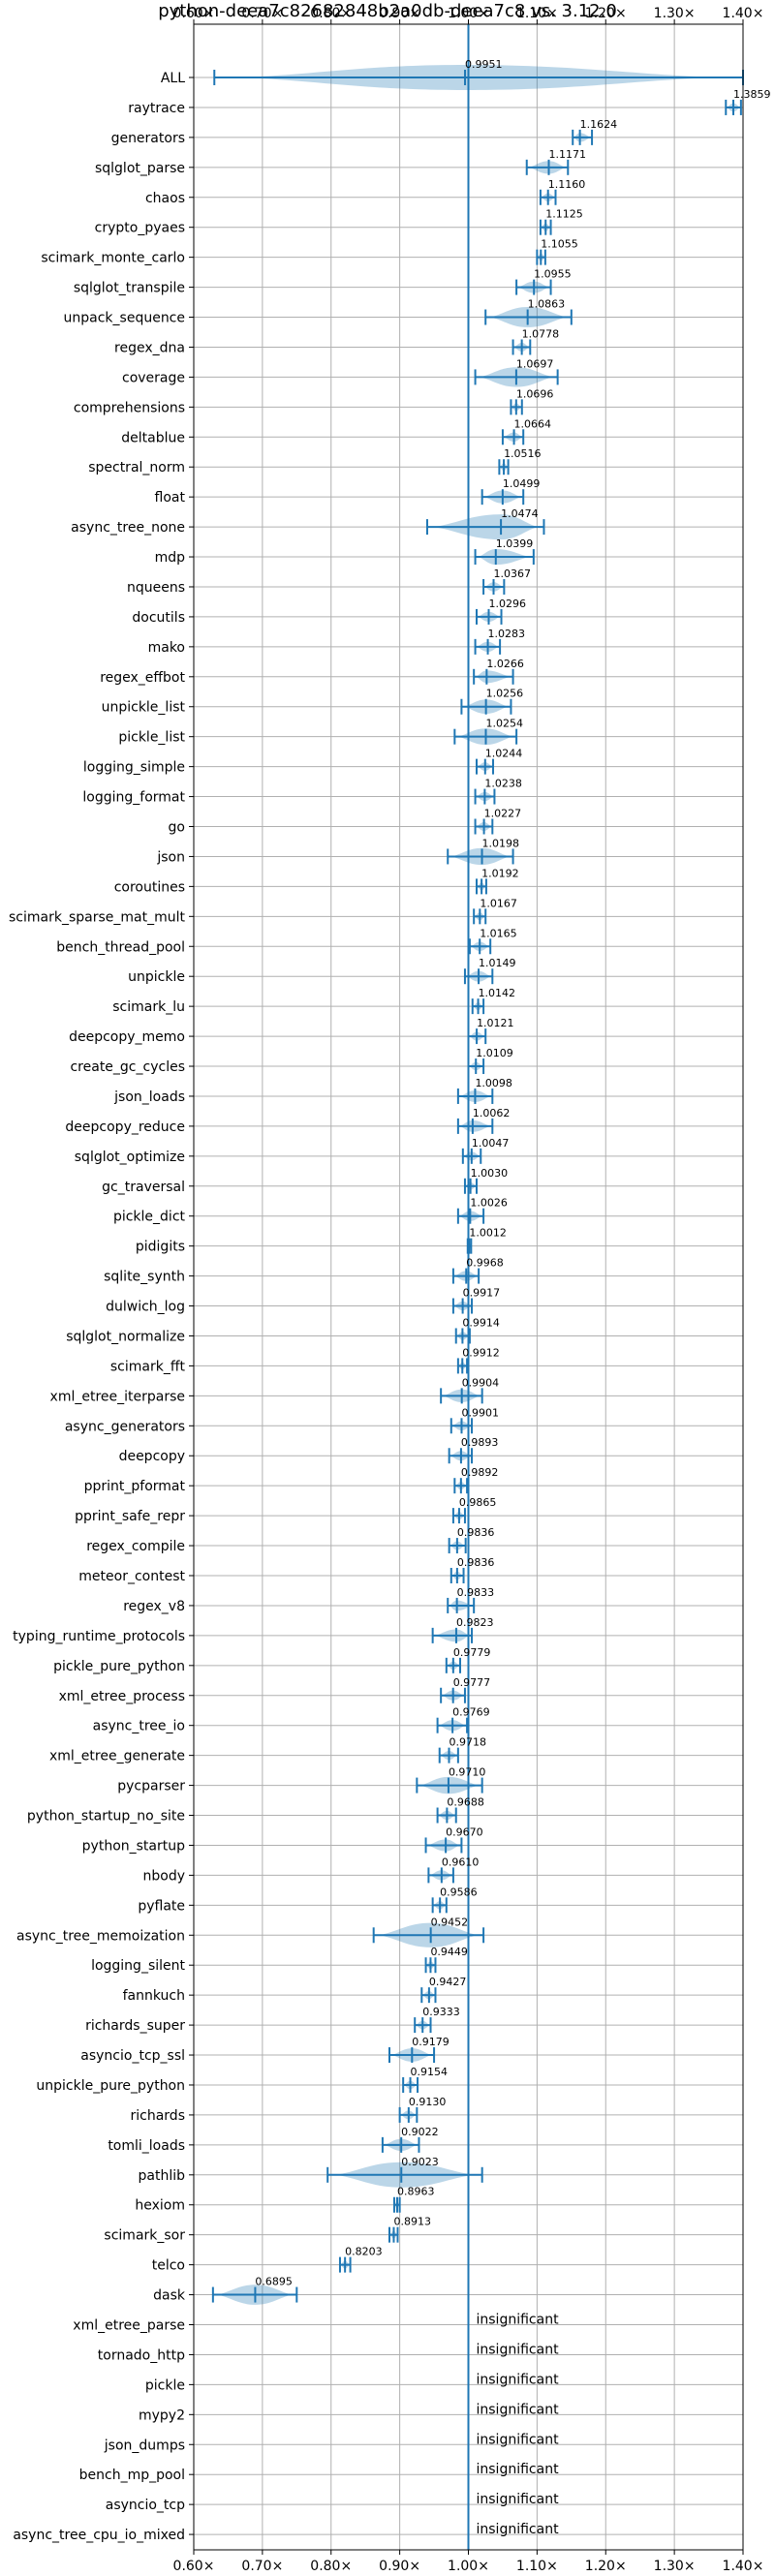 This screenshot has height=2576, width=775. What do you see at coordinates (431, 2042) in the screenshot?
I see `value-label: 0.9179` at bounding box center [431, 2042].